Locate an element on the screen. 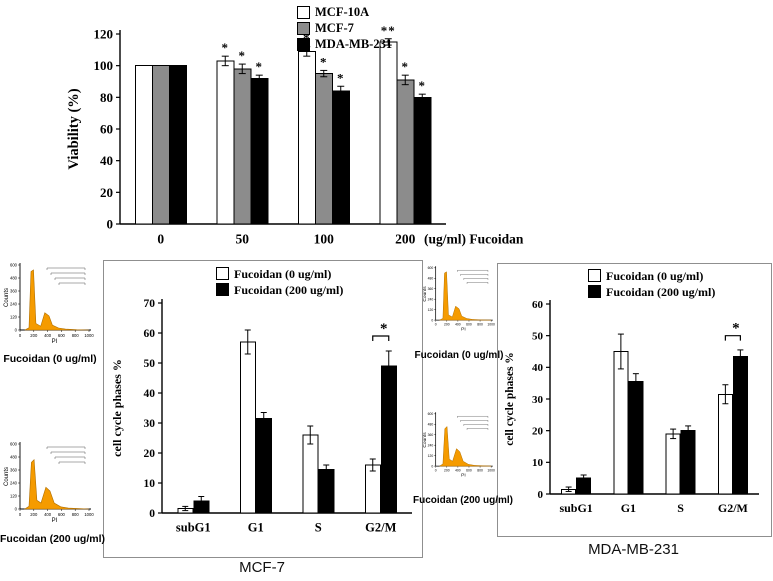 Image resolution: width=773 pixels, height=581 pixels. category-label: subG1 is located at coordinates (575, 508).